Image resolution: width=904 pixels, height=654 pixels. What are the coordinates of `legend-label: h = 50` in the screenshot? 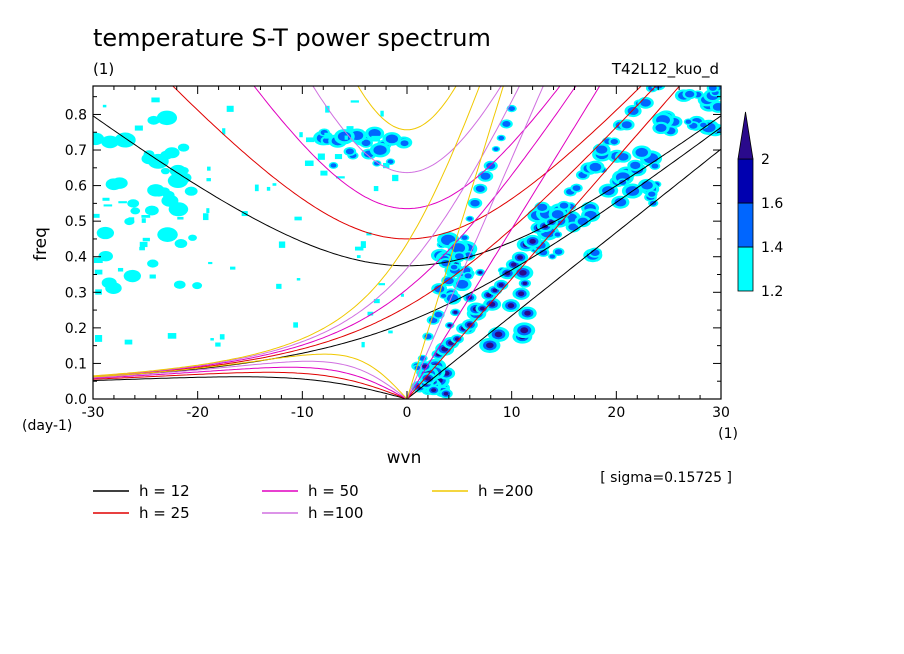 It's located at (333, 491).